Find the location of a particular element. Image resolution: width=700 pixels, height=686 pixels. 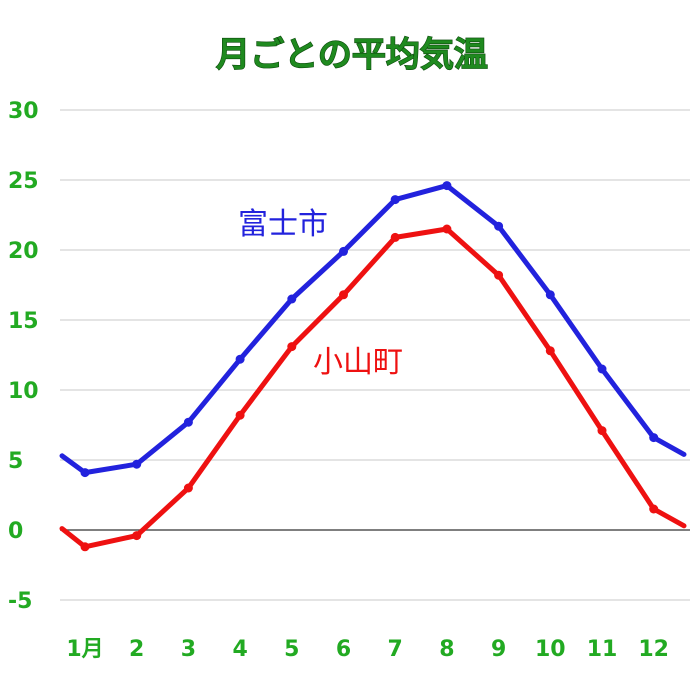

series-name-label: 小山町 is located at coordinates (358, 362).